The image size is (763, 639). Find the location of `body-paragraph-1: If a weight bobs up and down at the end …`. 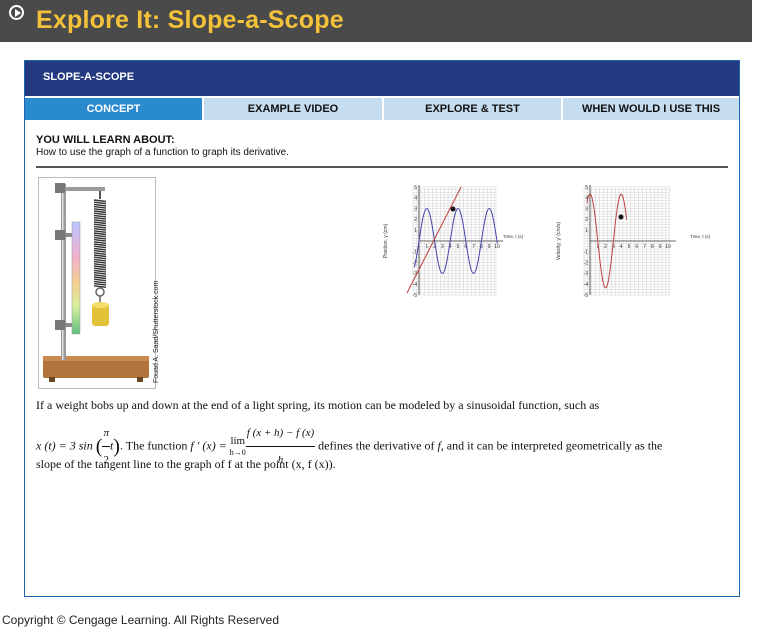

body-paragraph-1: If a weight bobs up and down at the end … is located at coordinates (318, 405).